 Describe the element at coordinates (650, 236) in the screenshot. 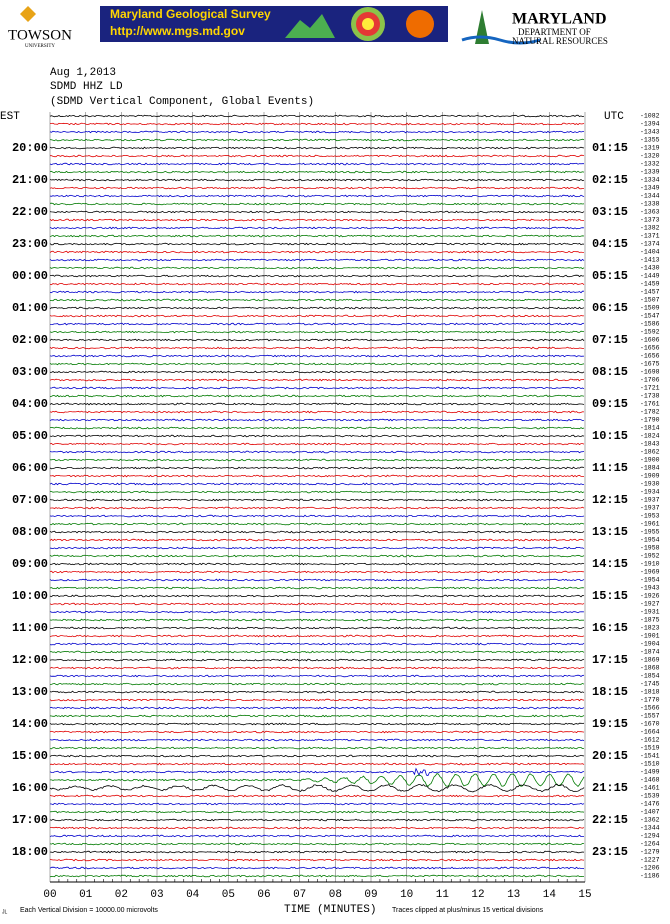

I see `trace-offset: -1371` at that location.